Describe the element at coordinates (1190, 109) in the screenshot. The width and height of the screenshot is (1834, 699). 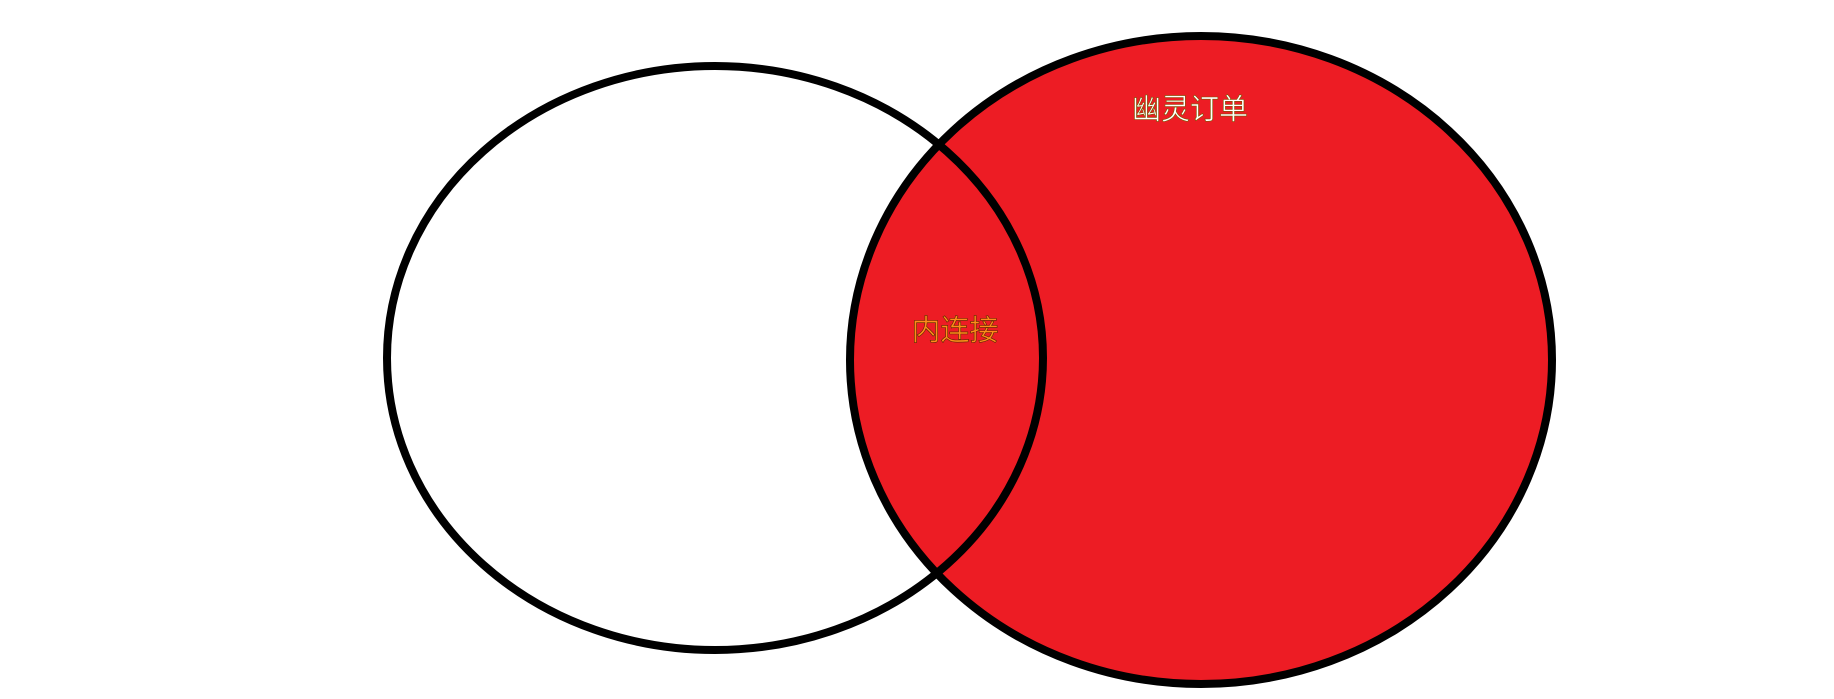
I see `ghost-orders-label: 幽灵订单` at that location.